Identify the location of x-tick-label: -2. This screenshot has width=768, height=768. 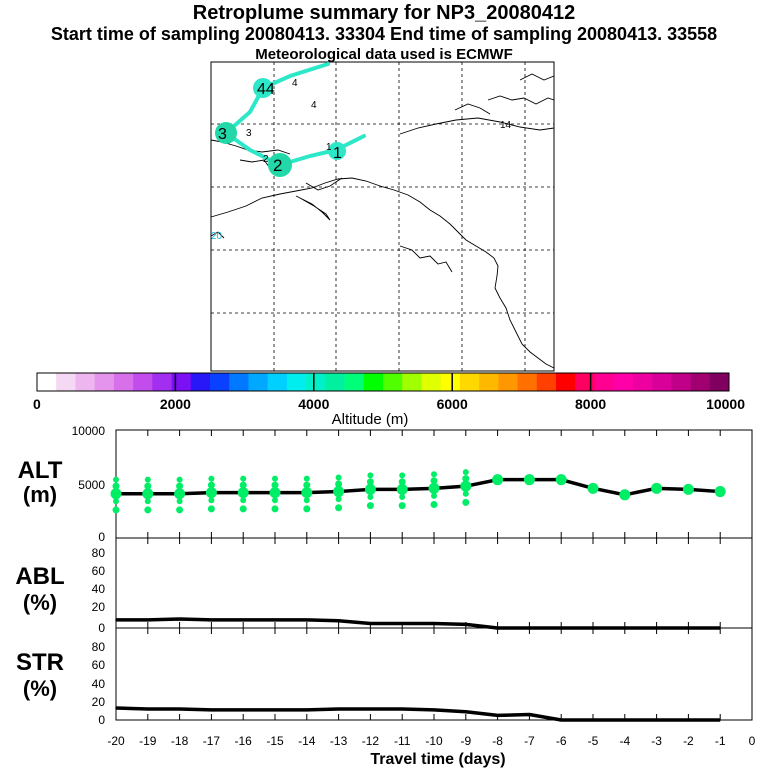
(688, 741).